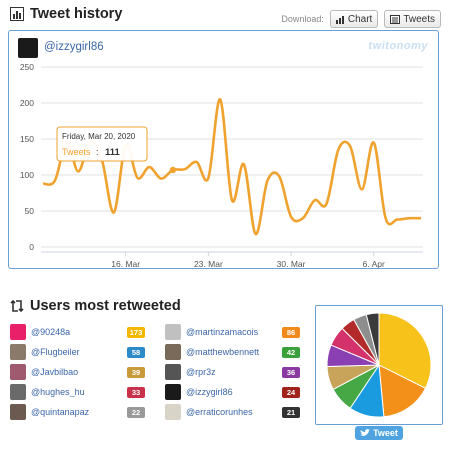 This screenshot has width=455, height=469. I want to click on section-title-text: Users most retweeted, so click(105, 306).